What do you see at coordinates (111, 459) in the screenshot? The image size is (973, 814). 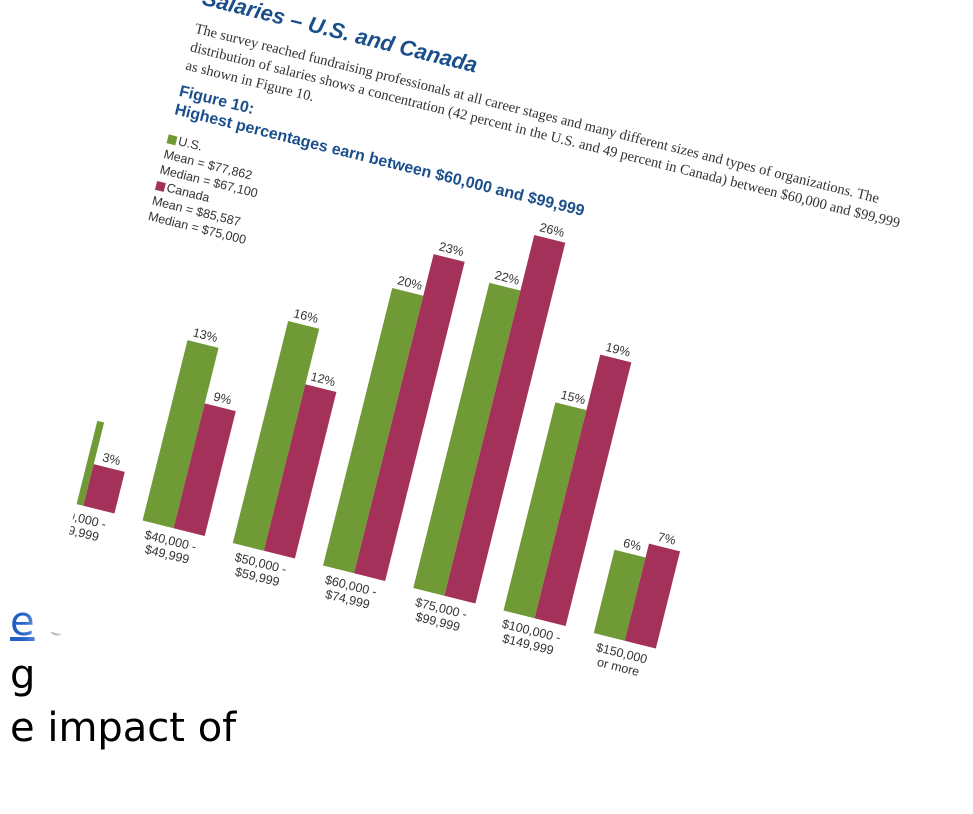 I see `data-label-canada-1: 3%` at bounding box center [111, 459].